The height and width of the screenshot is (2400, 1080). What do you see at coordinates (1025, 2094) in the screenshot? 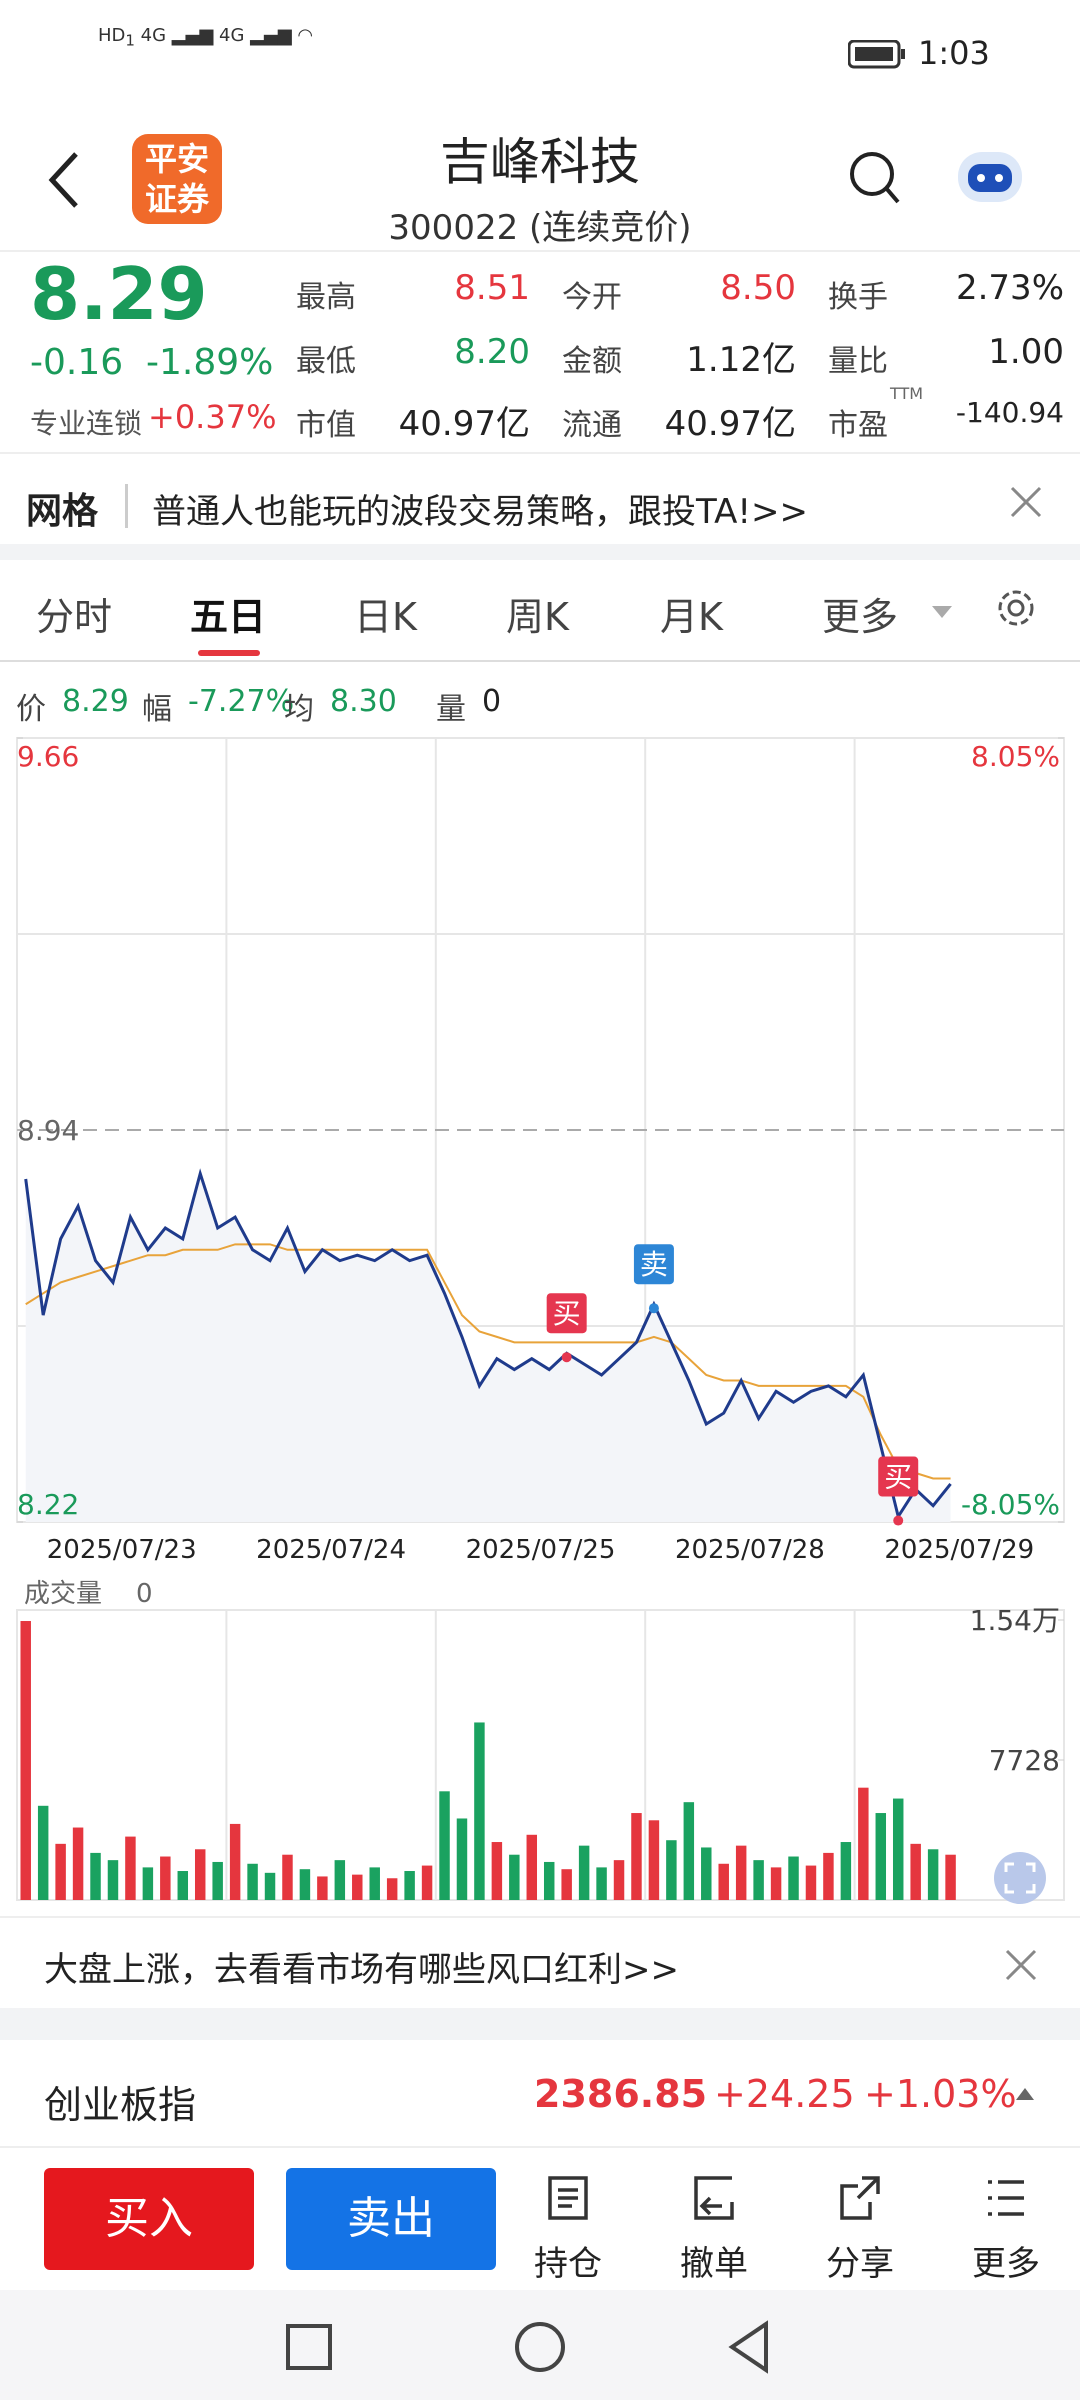
I see `expand-arrow` at bounding box center [1025, 2094].